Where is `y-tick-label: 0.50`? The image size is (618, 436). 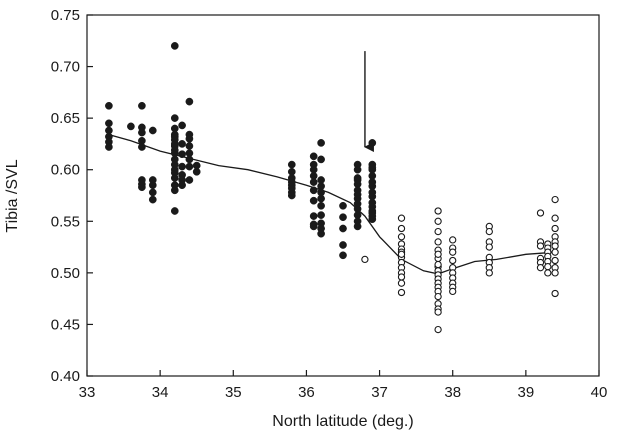
y-tick-label: 0.50 is located at coordinates (65, 273).